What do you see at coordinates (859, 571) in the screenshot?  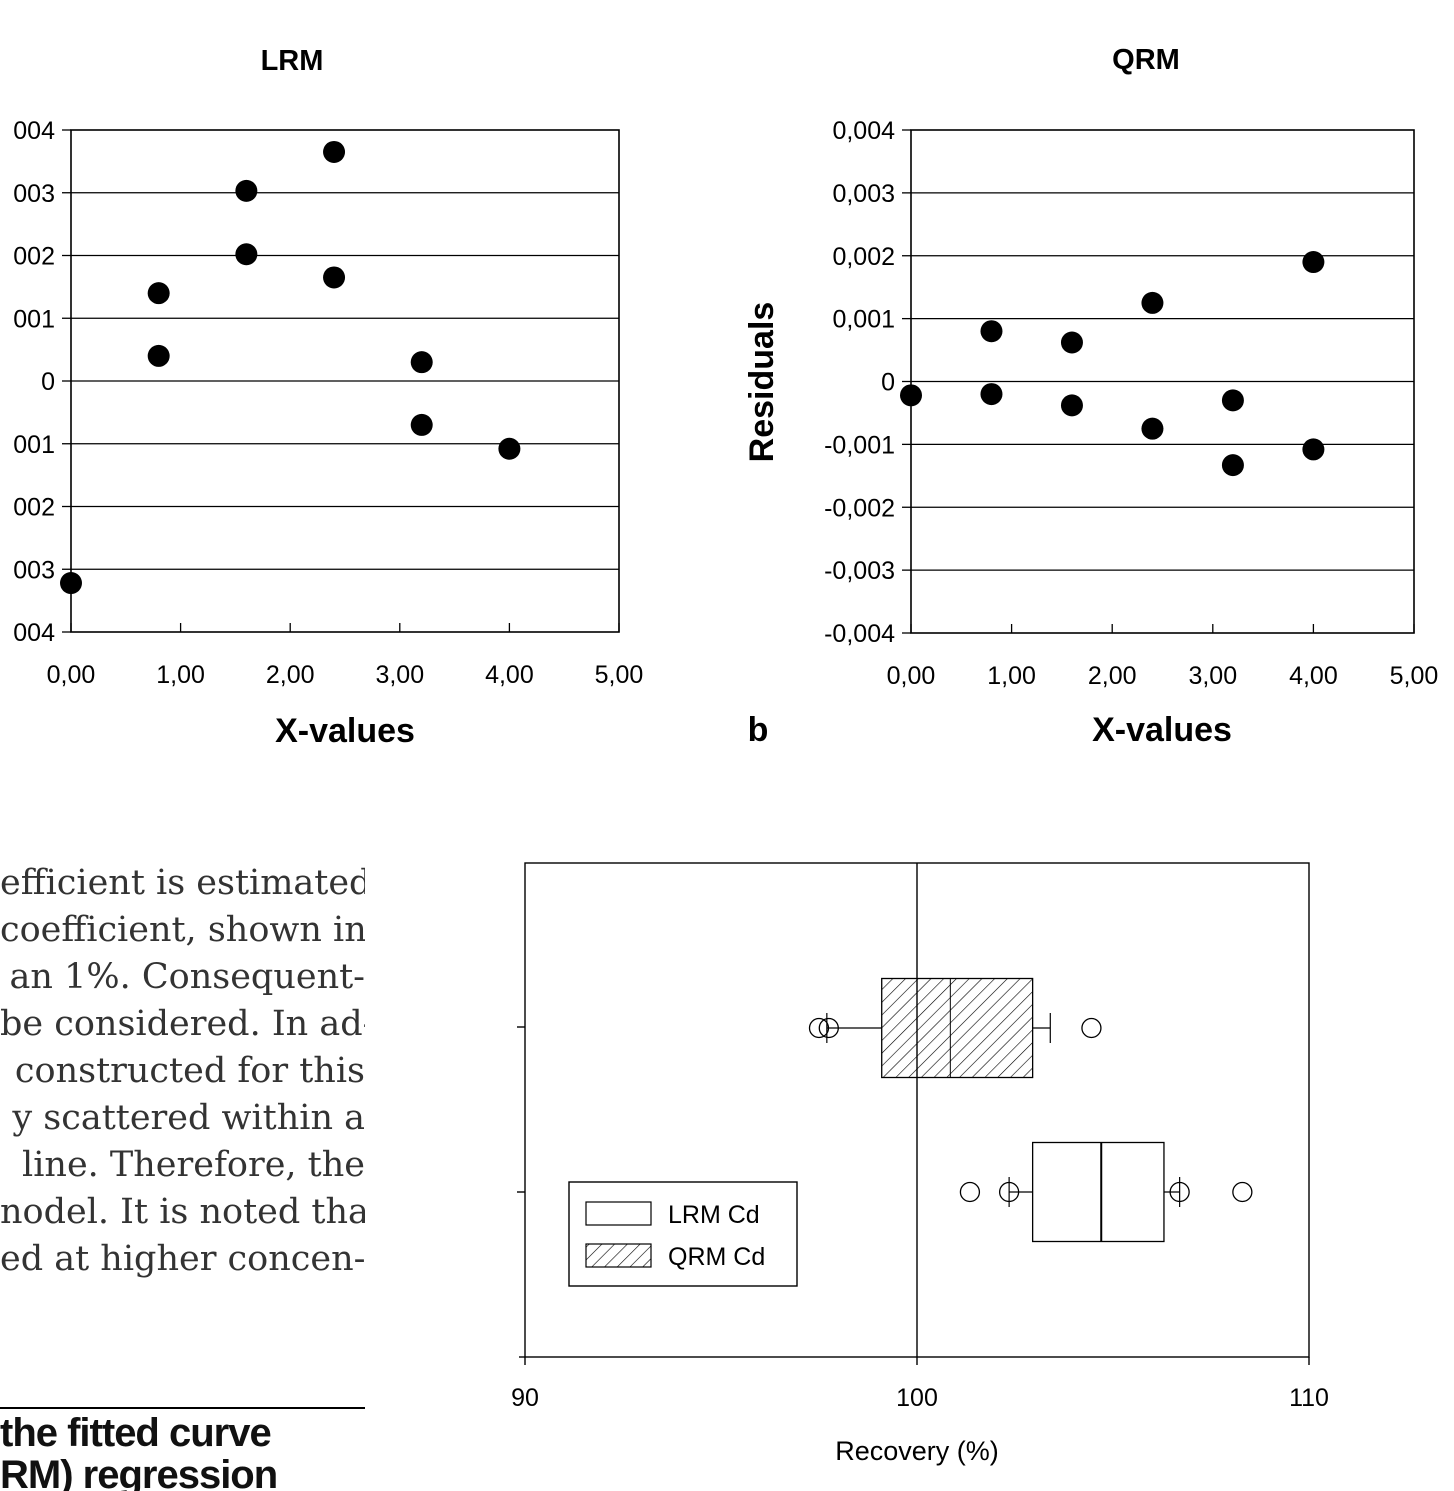 I see `y-tick-label: -0,003` at bounding box center [859, 571].